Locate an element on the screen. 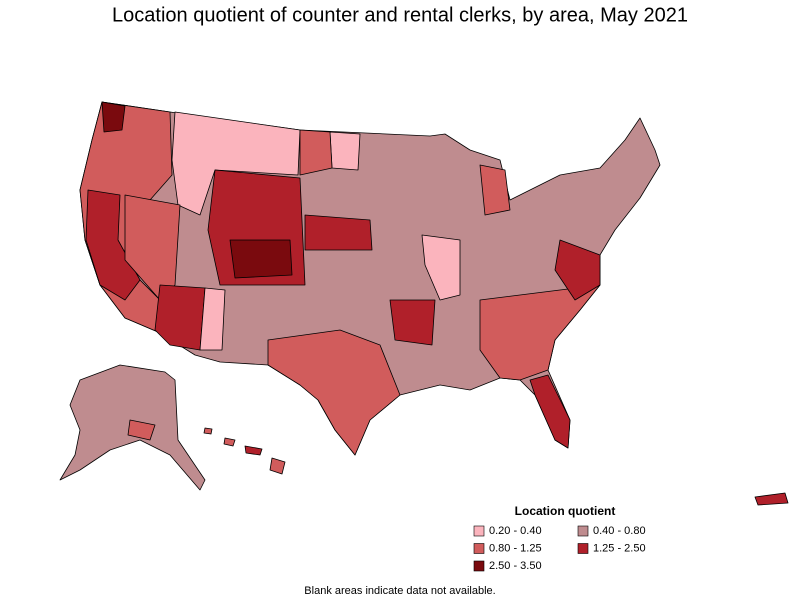  legend-title: Location quotient is located at coordinates (565, 511).